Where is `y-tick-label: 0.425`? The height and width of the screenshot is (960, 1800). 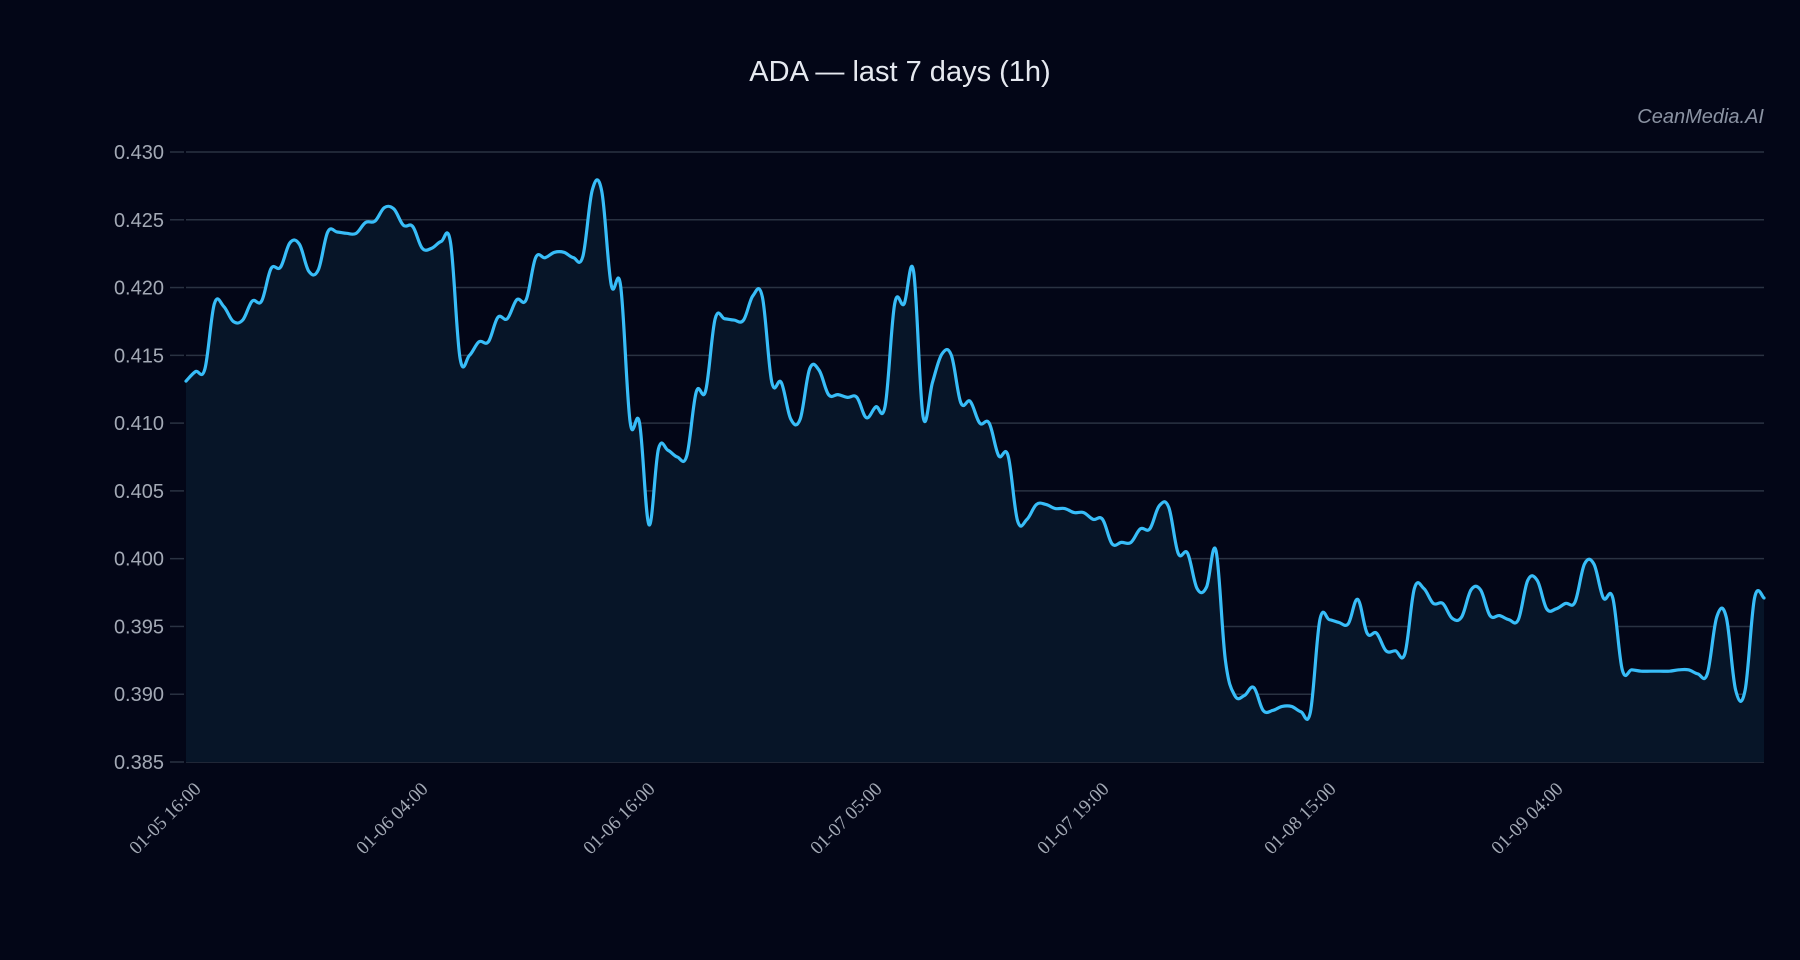 y-tick-label: 0.425 is located at coordinates (139, 221).